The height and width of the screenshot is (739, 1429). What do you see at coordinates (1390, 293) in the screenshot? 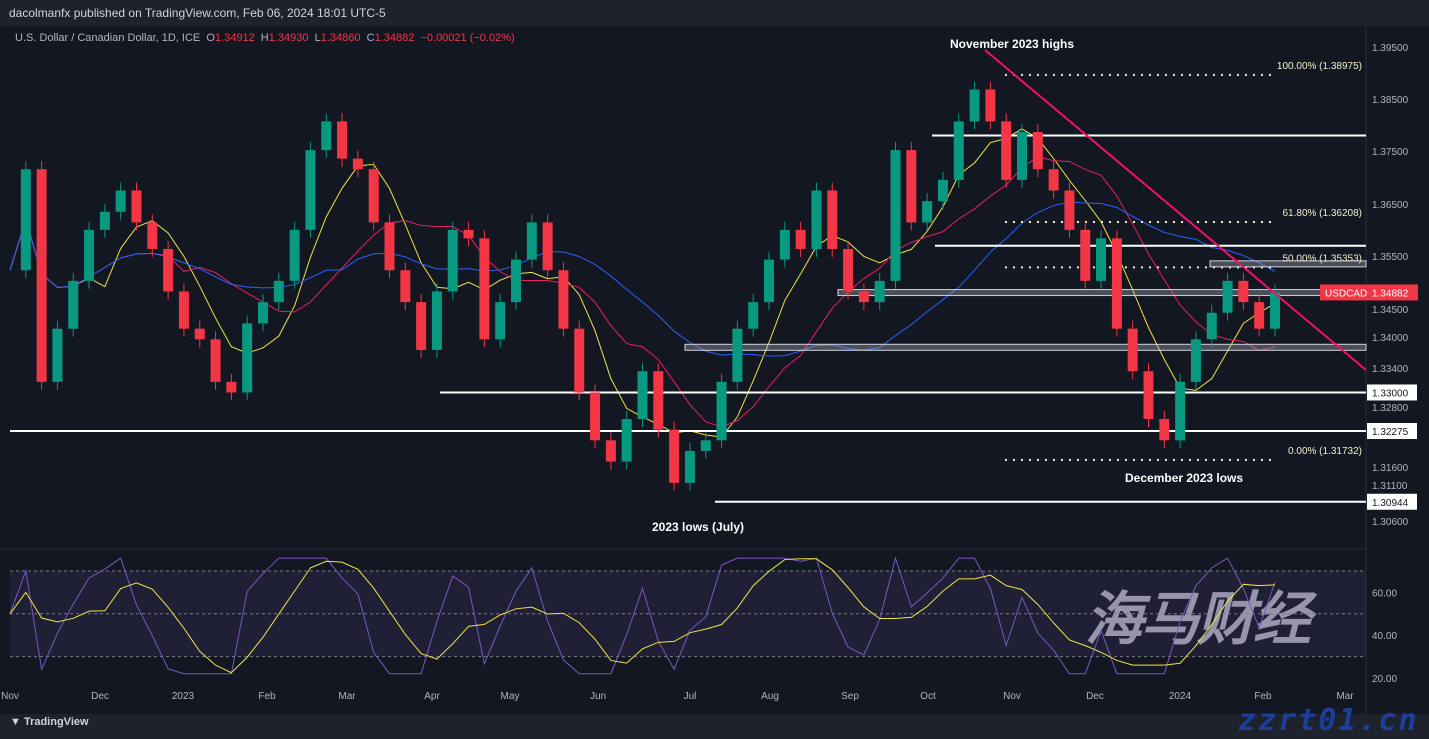
I see `last-price-label: 1.34882` at bounding box center [1390, 293].